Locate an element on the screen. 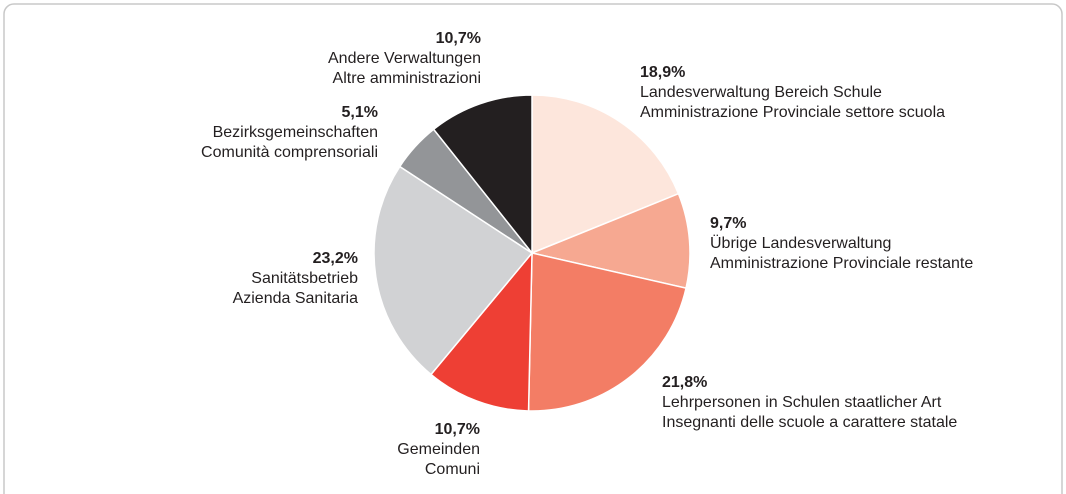 The width and height of the screenshot is (1066, 494). category-label-it: Amministrazione Provinciale restante is located at coordinates (841, 263).